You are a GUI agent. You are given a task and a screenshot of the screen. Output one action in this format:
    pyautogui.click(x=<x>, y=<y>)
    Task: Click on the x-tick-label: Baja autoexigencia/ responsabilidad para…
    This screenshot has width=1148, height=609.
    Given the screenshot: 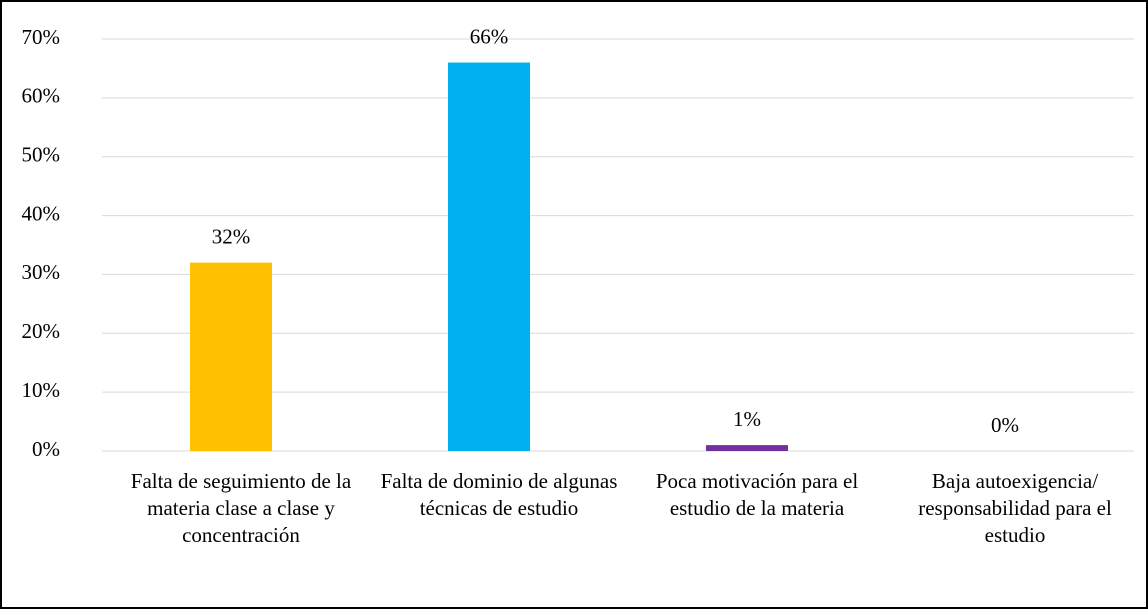 What is the action you would take?
    pyautogui.click(x=1015, y=508)
    